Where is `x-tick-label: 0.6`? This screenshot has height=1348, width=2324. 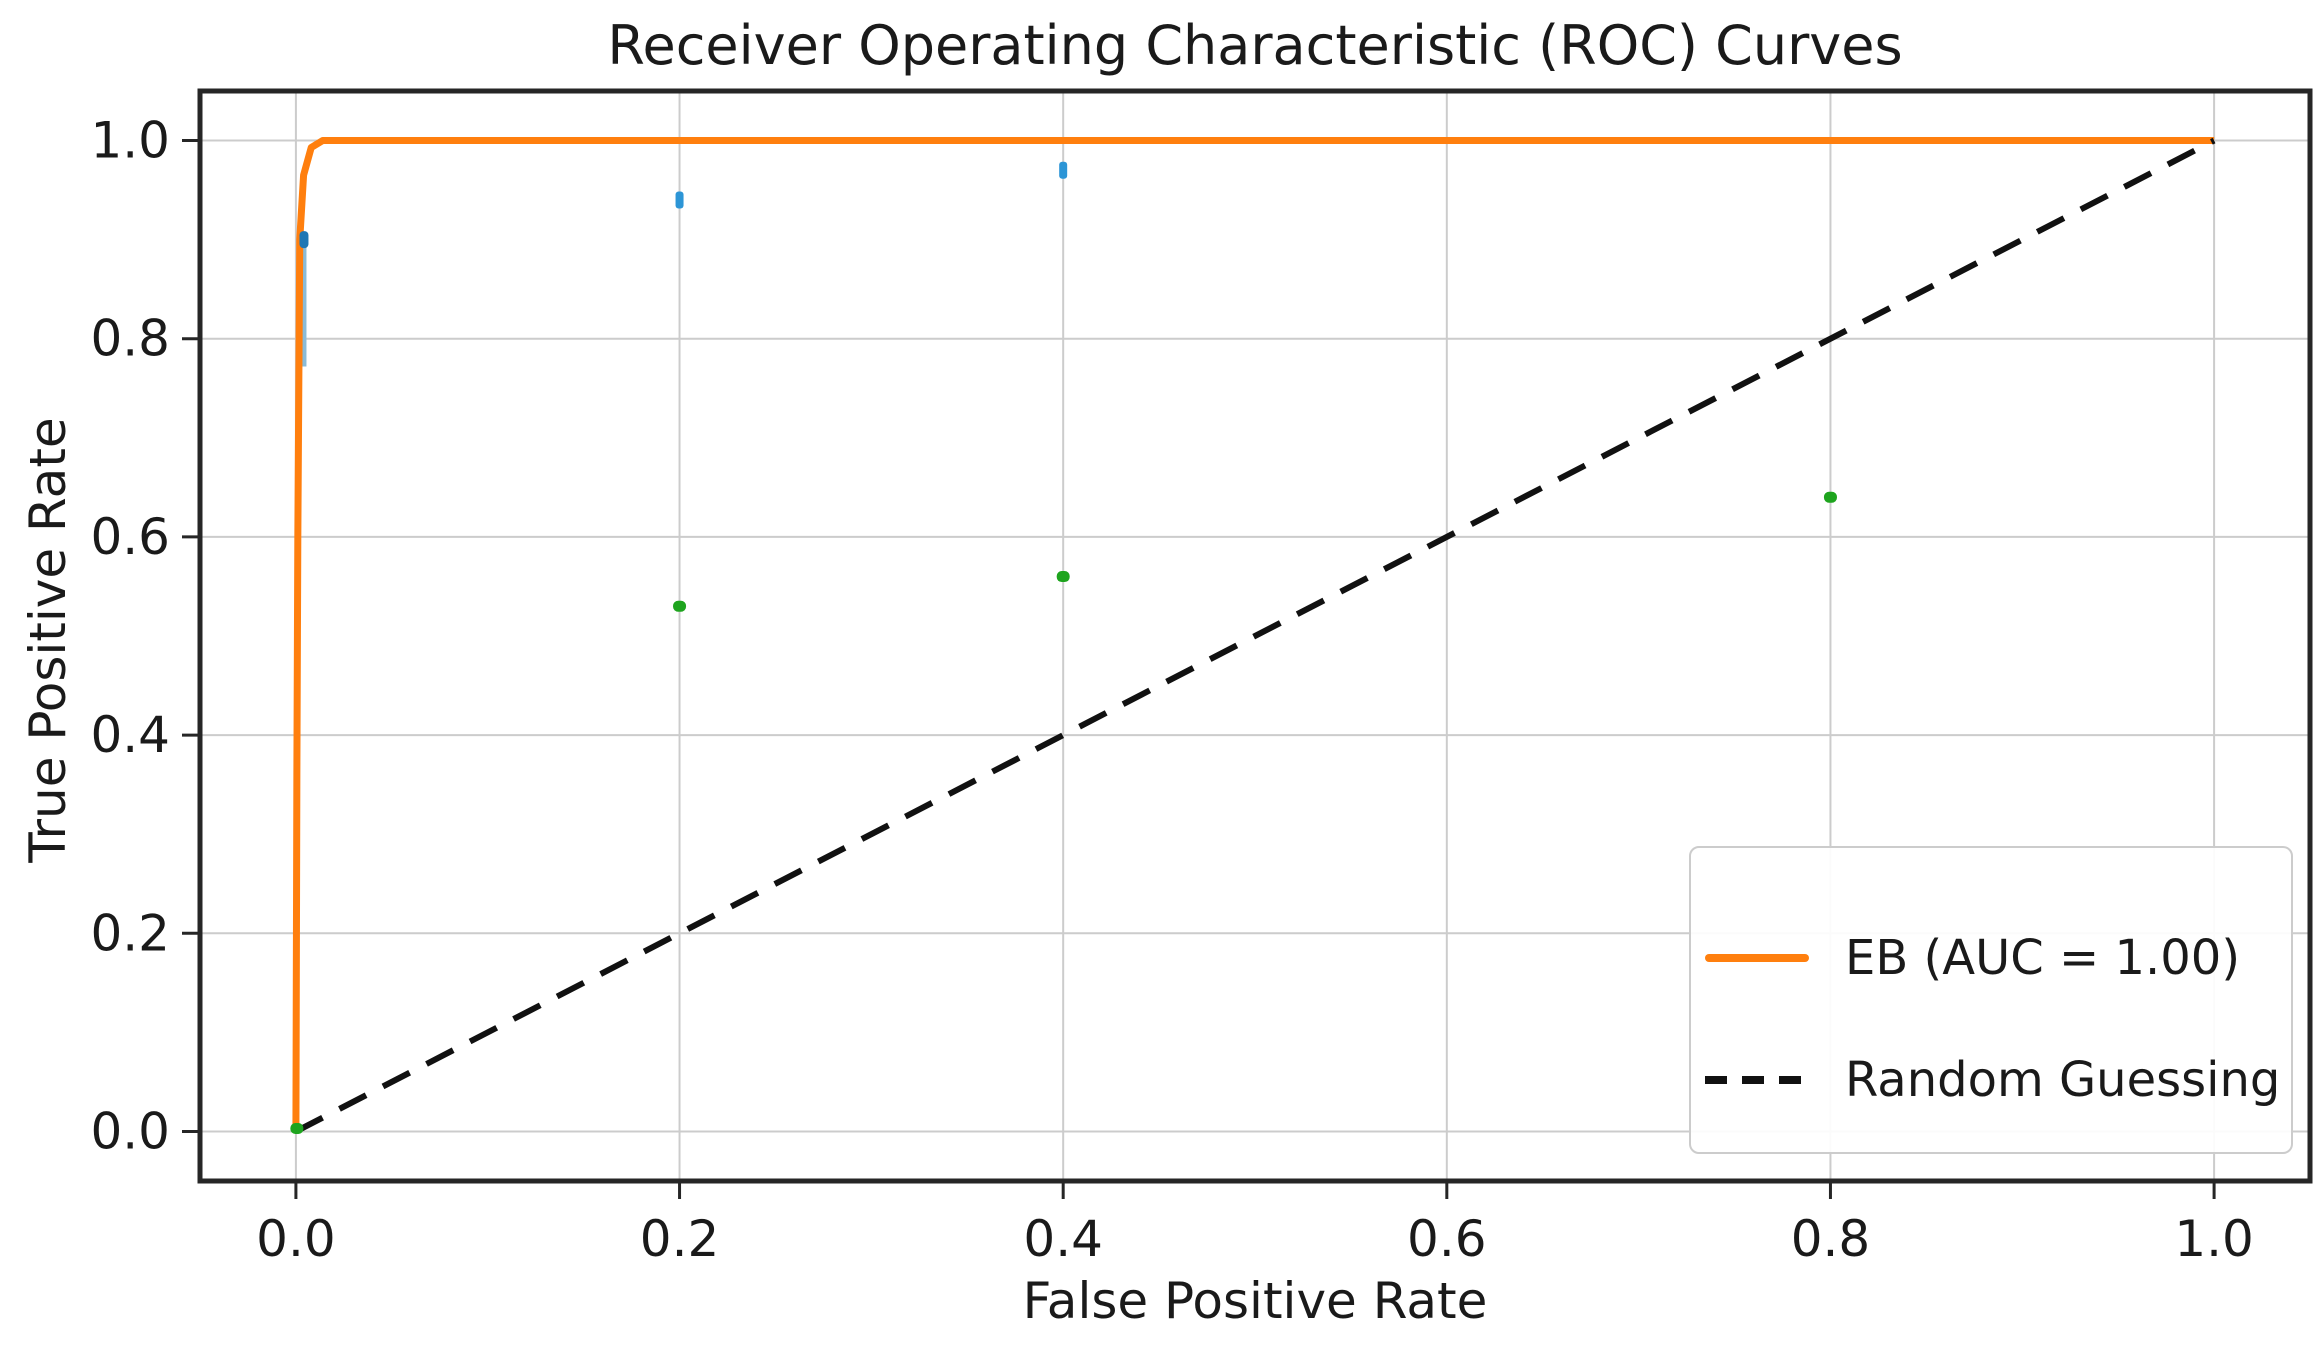
x-tick-label: 0.6 is located at coordinates (1447, 1239).